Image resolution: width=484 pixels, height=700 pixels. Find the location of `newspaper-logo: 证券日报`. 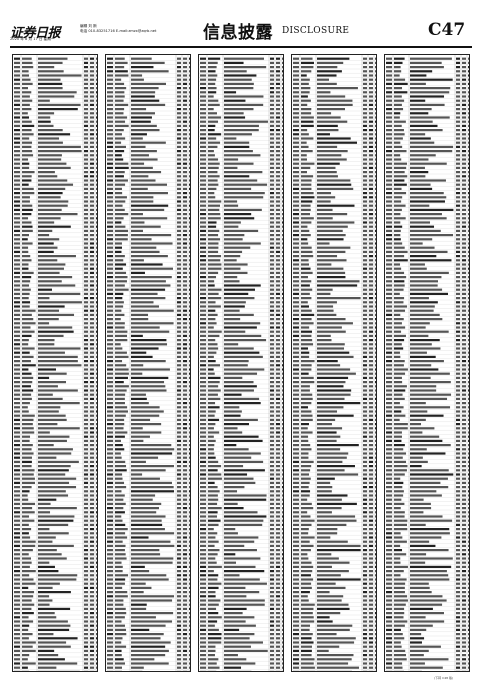

newspaper-logo: 证券日报 is located at coordinates (35, 33).